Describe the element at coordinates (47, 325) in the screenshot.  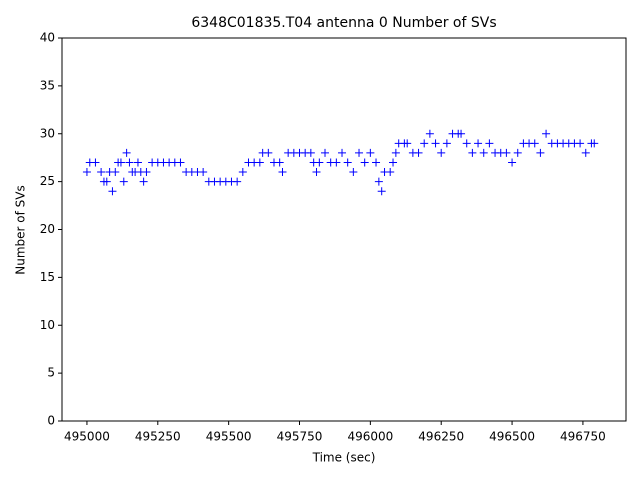
I see `y-tick-label: 10` at that location.